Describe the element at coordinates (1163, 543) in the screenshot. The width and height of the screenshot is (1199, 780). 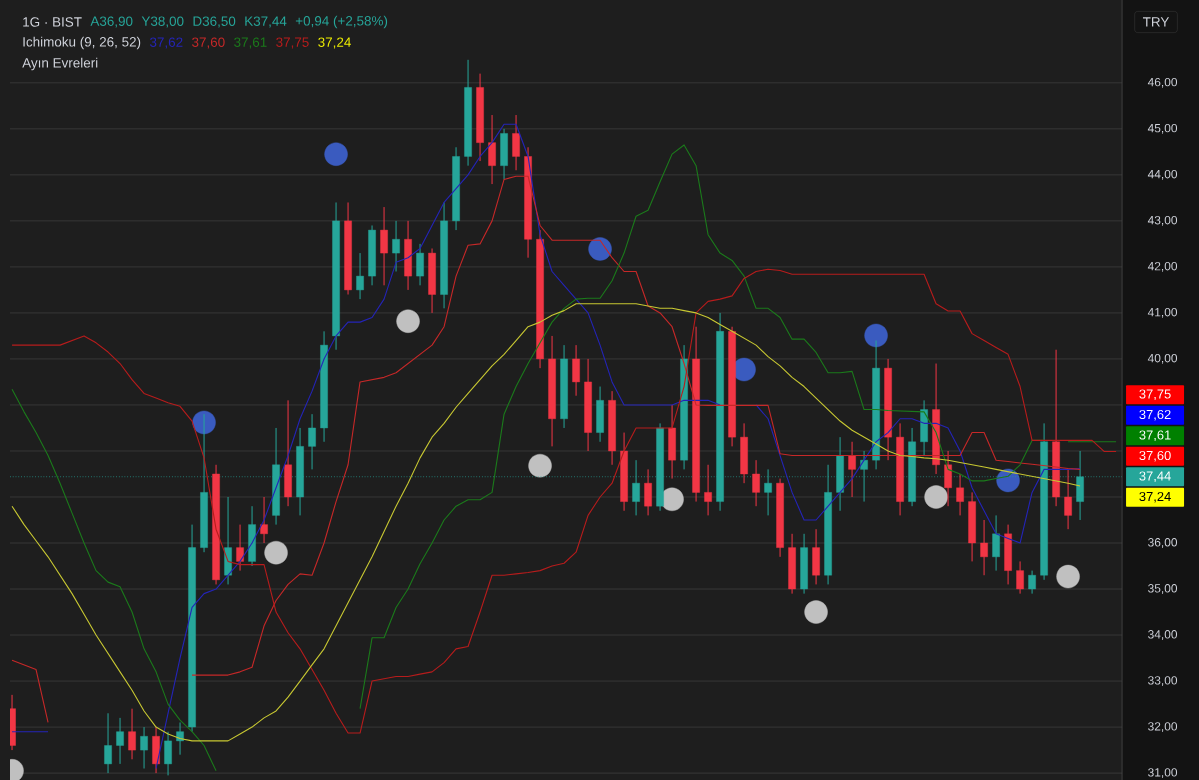
I see `y-tick-label: 36,00` at that location.